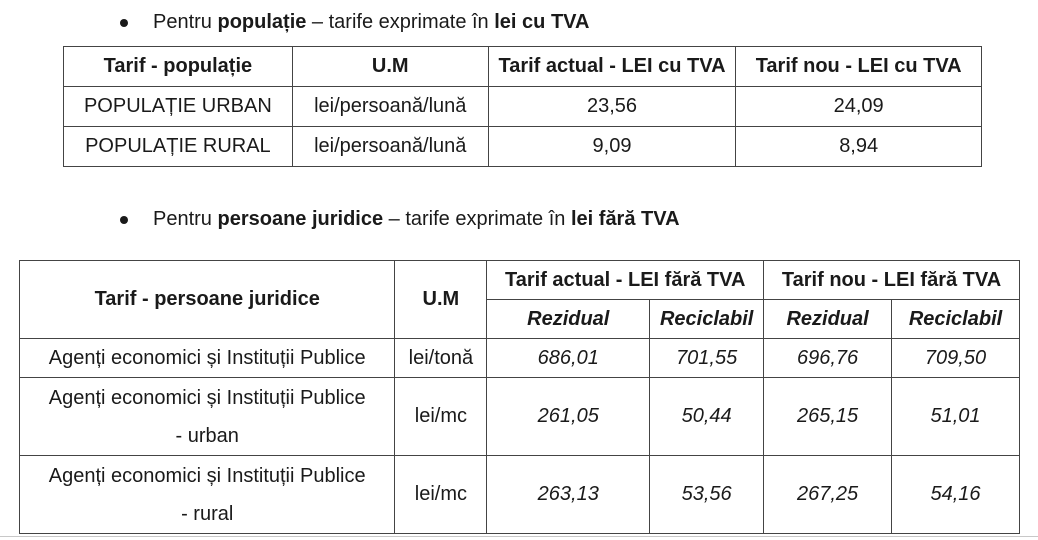 The height and width of the screenshot is (540, 1038). I want to click on table-cell: lei/tonă, so click(441, 358).